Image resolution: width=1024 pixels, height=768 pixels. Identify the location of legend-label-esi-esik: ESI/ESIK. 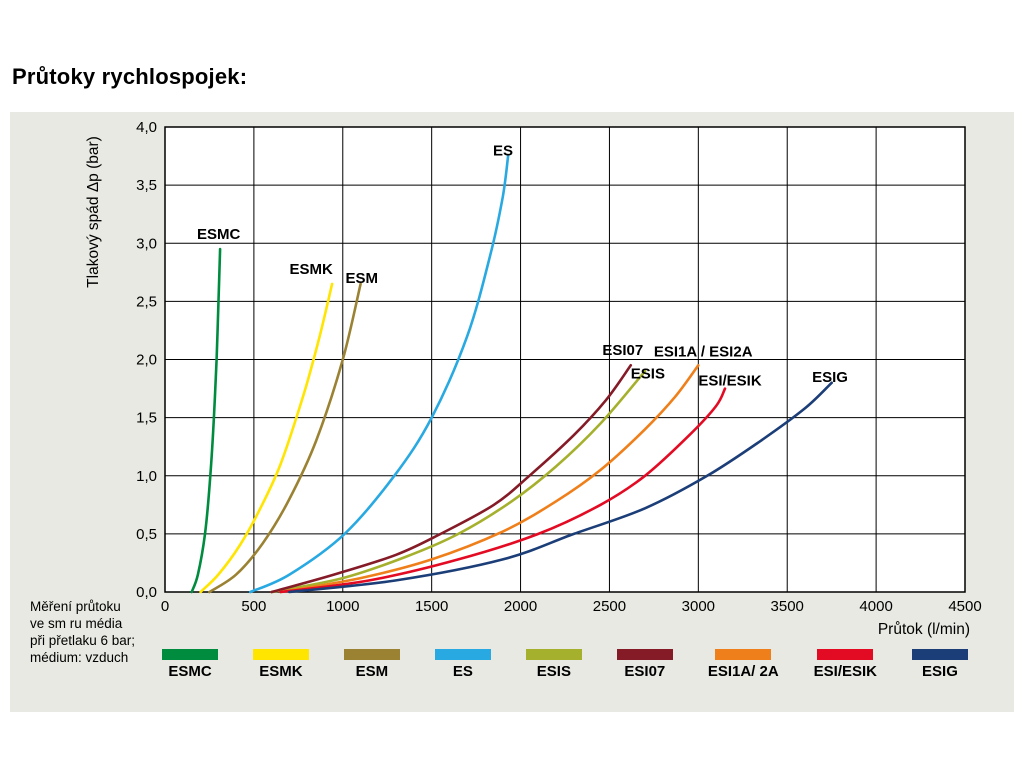
(845, 671).